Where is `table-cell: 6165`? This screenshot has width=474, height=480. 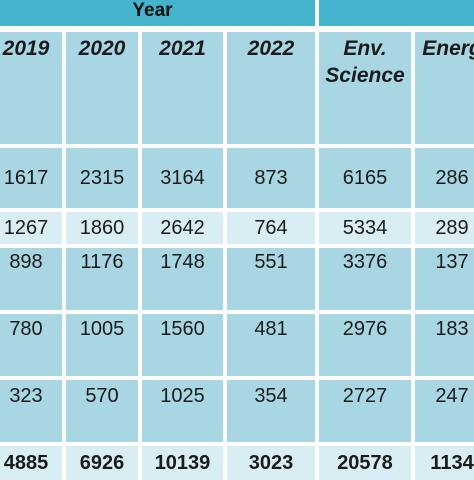 table-cell: 6165 is located at coordinates (365, 178).